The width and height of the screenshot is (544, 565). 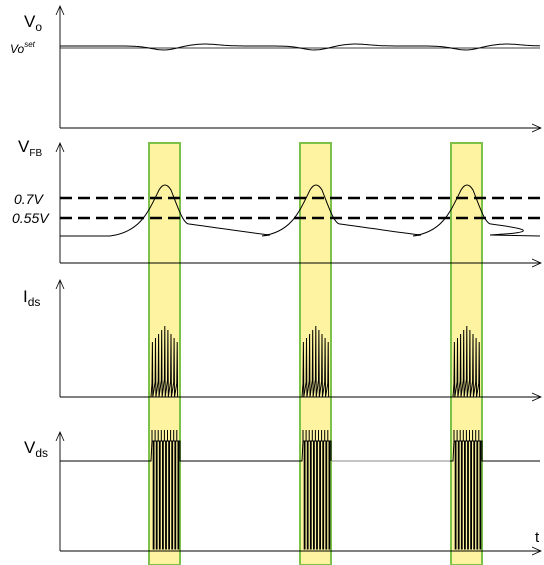 What do you see at coordinates (300, 47) in the screenshot?
I see `vo-waveform` at bounding box center [300, 47].